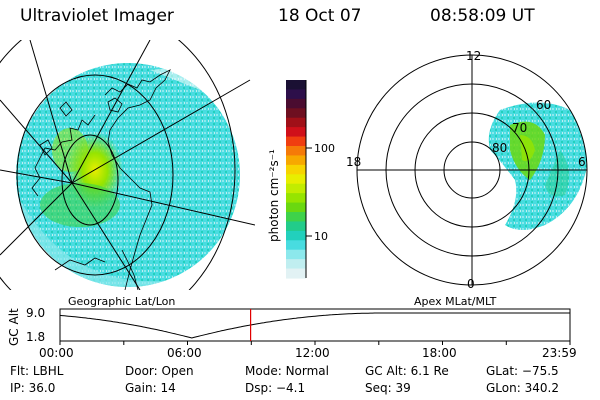 The height and width of the screenshot is (400, 600). I want to click on altitude-curve, so click(314, 325).